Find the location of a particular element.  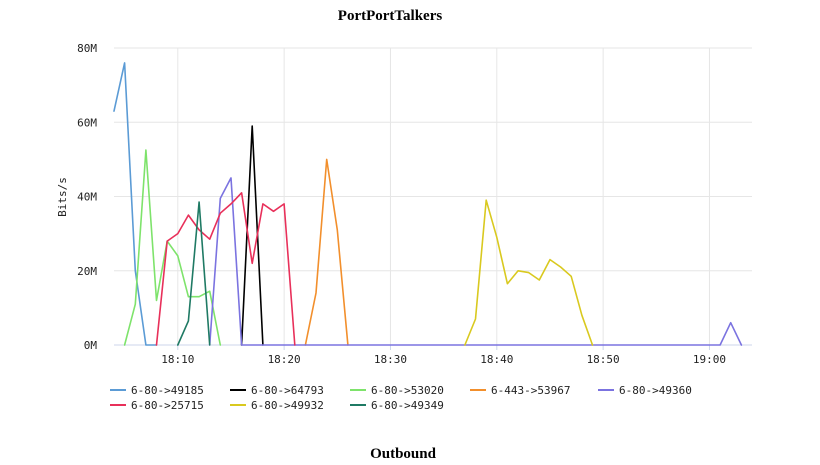

legend-item: 6-80->53020 is located at coordinates (397, 390).